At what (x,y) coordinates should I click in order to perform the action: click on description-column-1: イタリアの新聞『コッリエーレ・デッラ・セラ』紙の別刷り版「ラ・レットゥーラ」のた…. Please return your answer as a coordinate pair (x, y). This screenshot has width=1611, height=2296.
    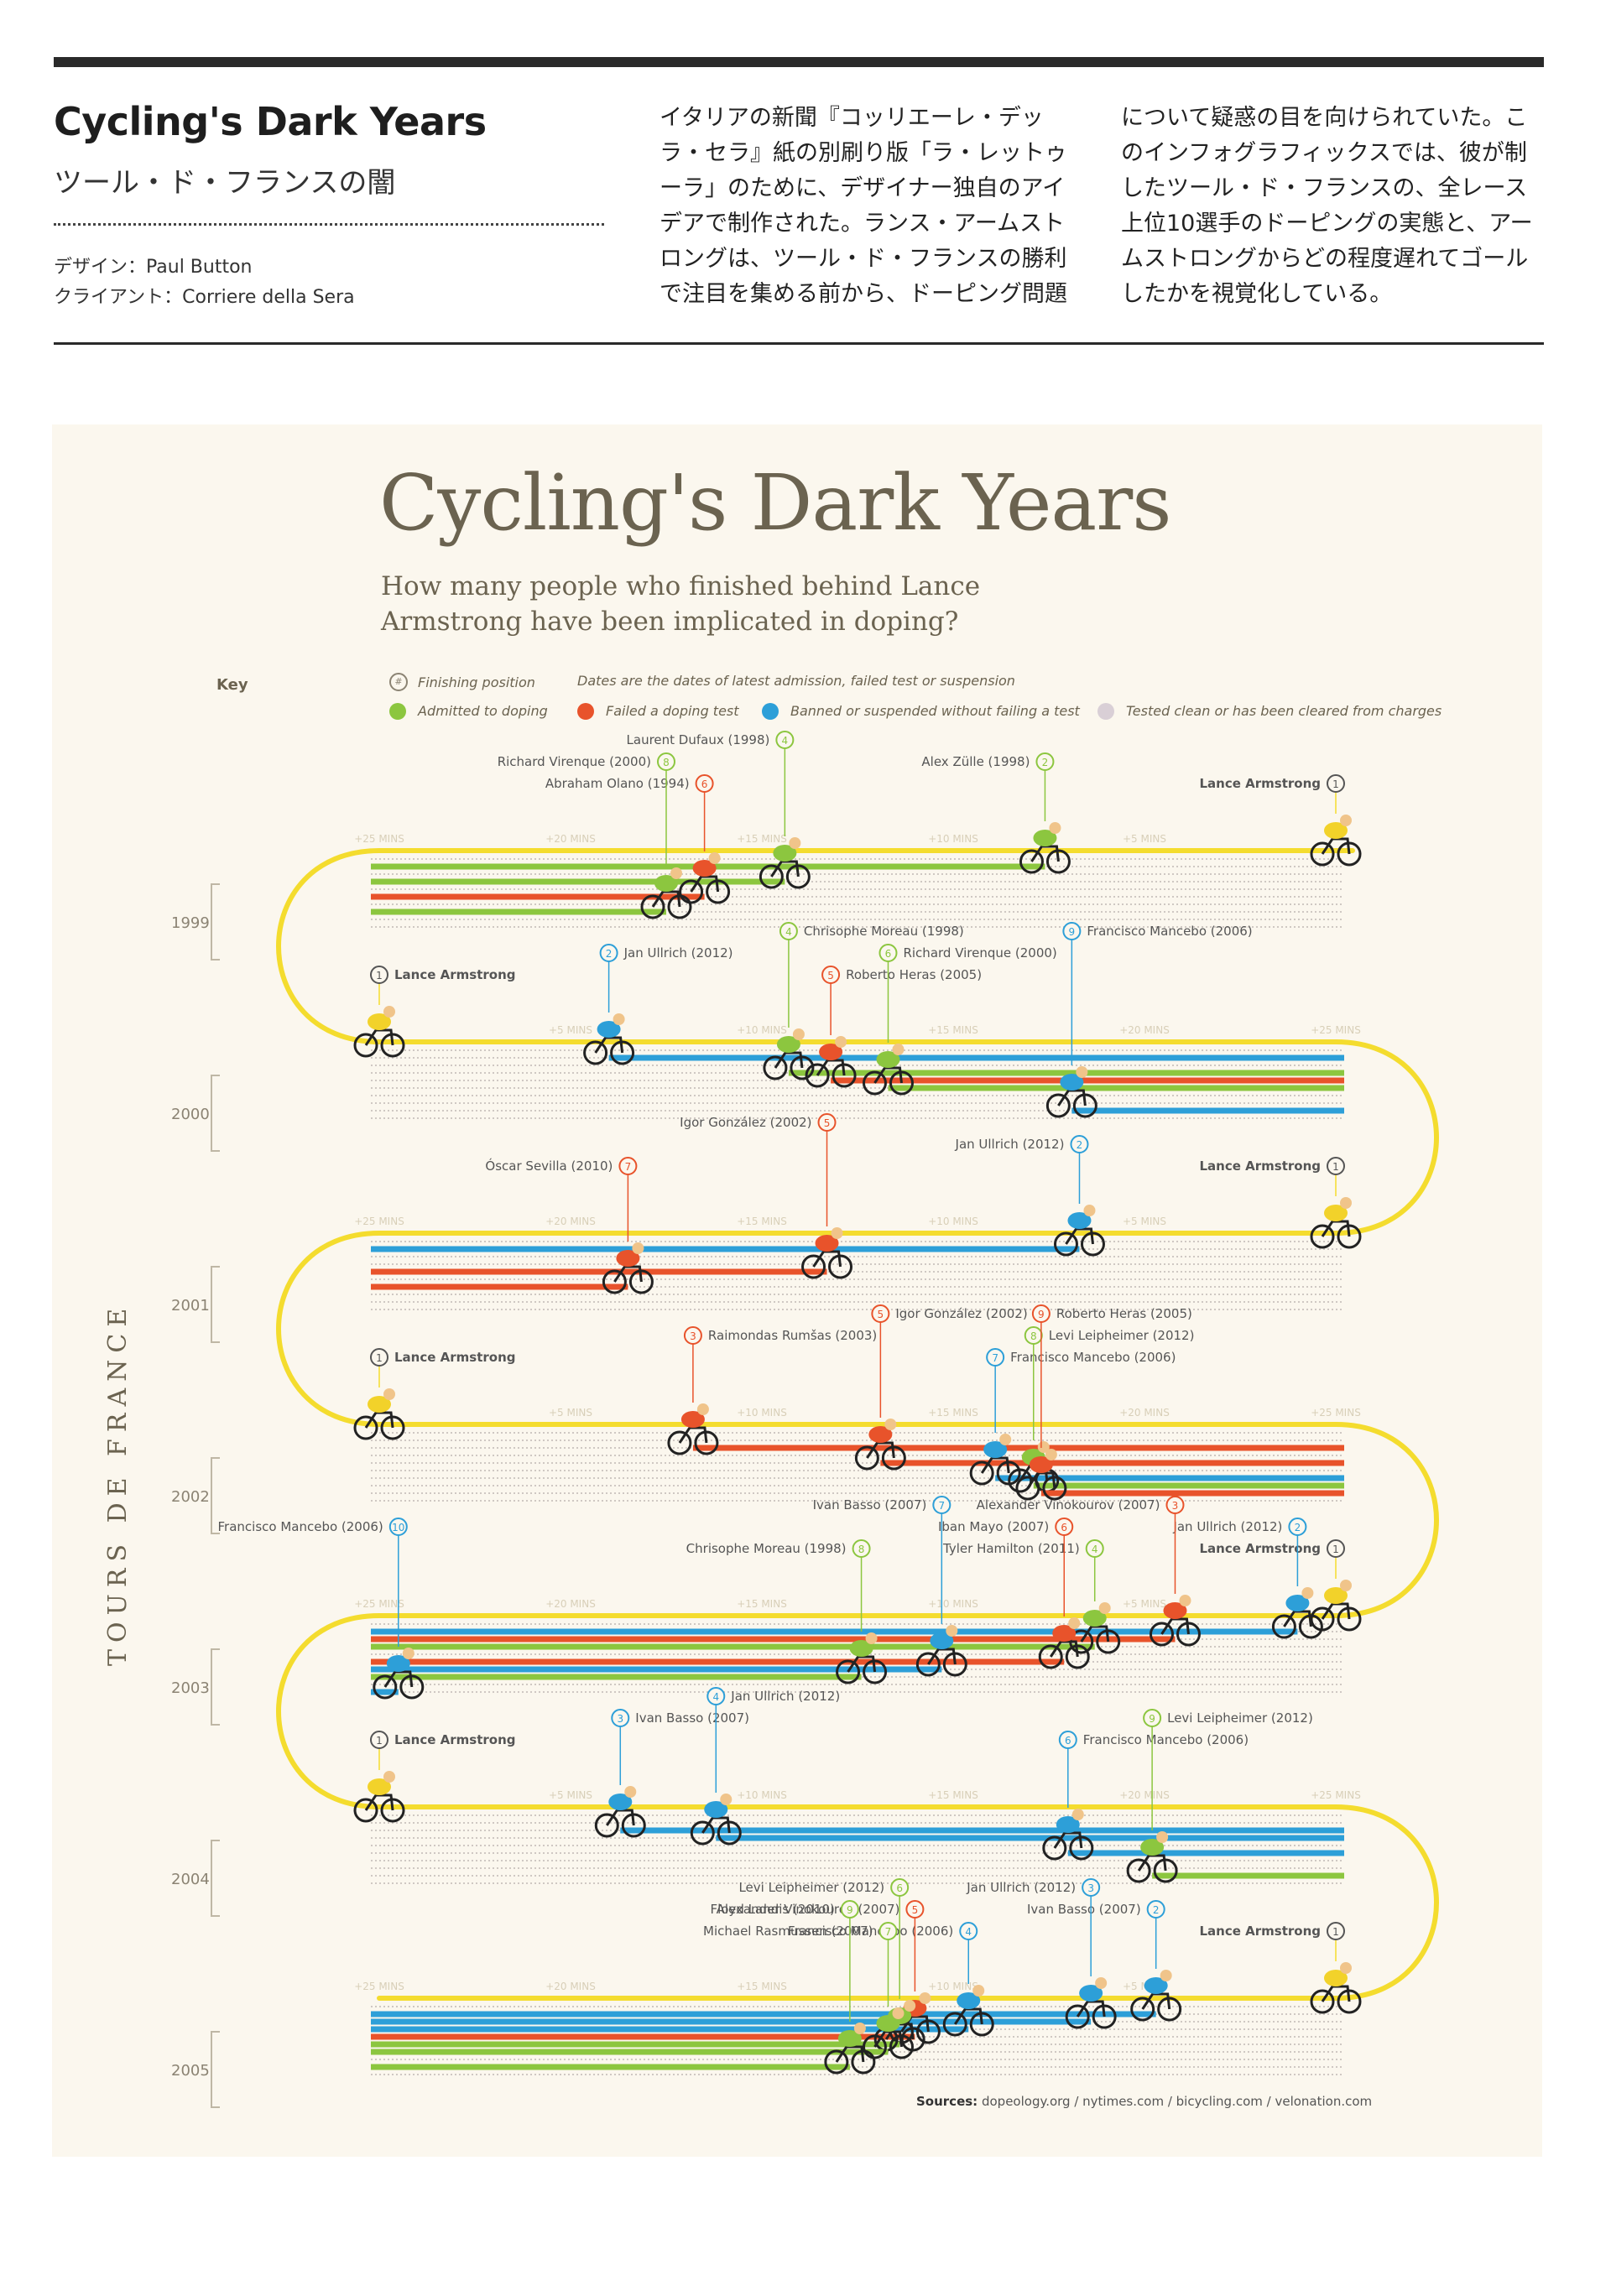
    Looking at the image, I should click on (864, 206).